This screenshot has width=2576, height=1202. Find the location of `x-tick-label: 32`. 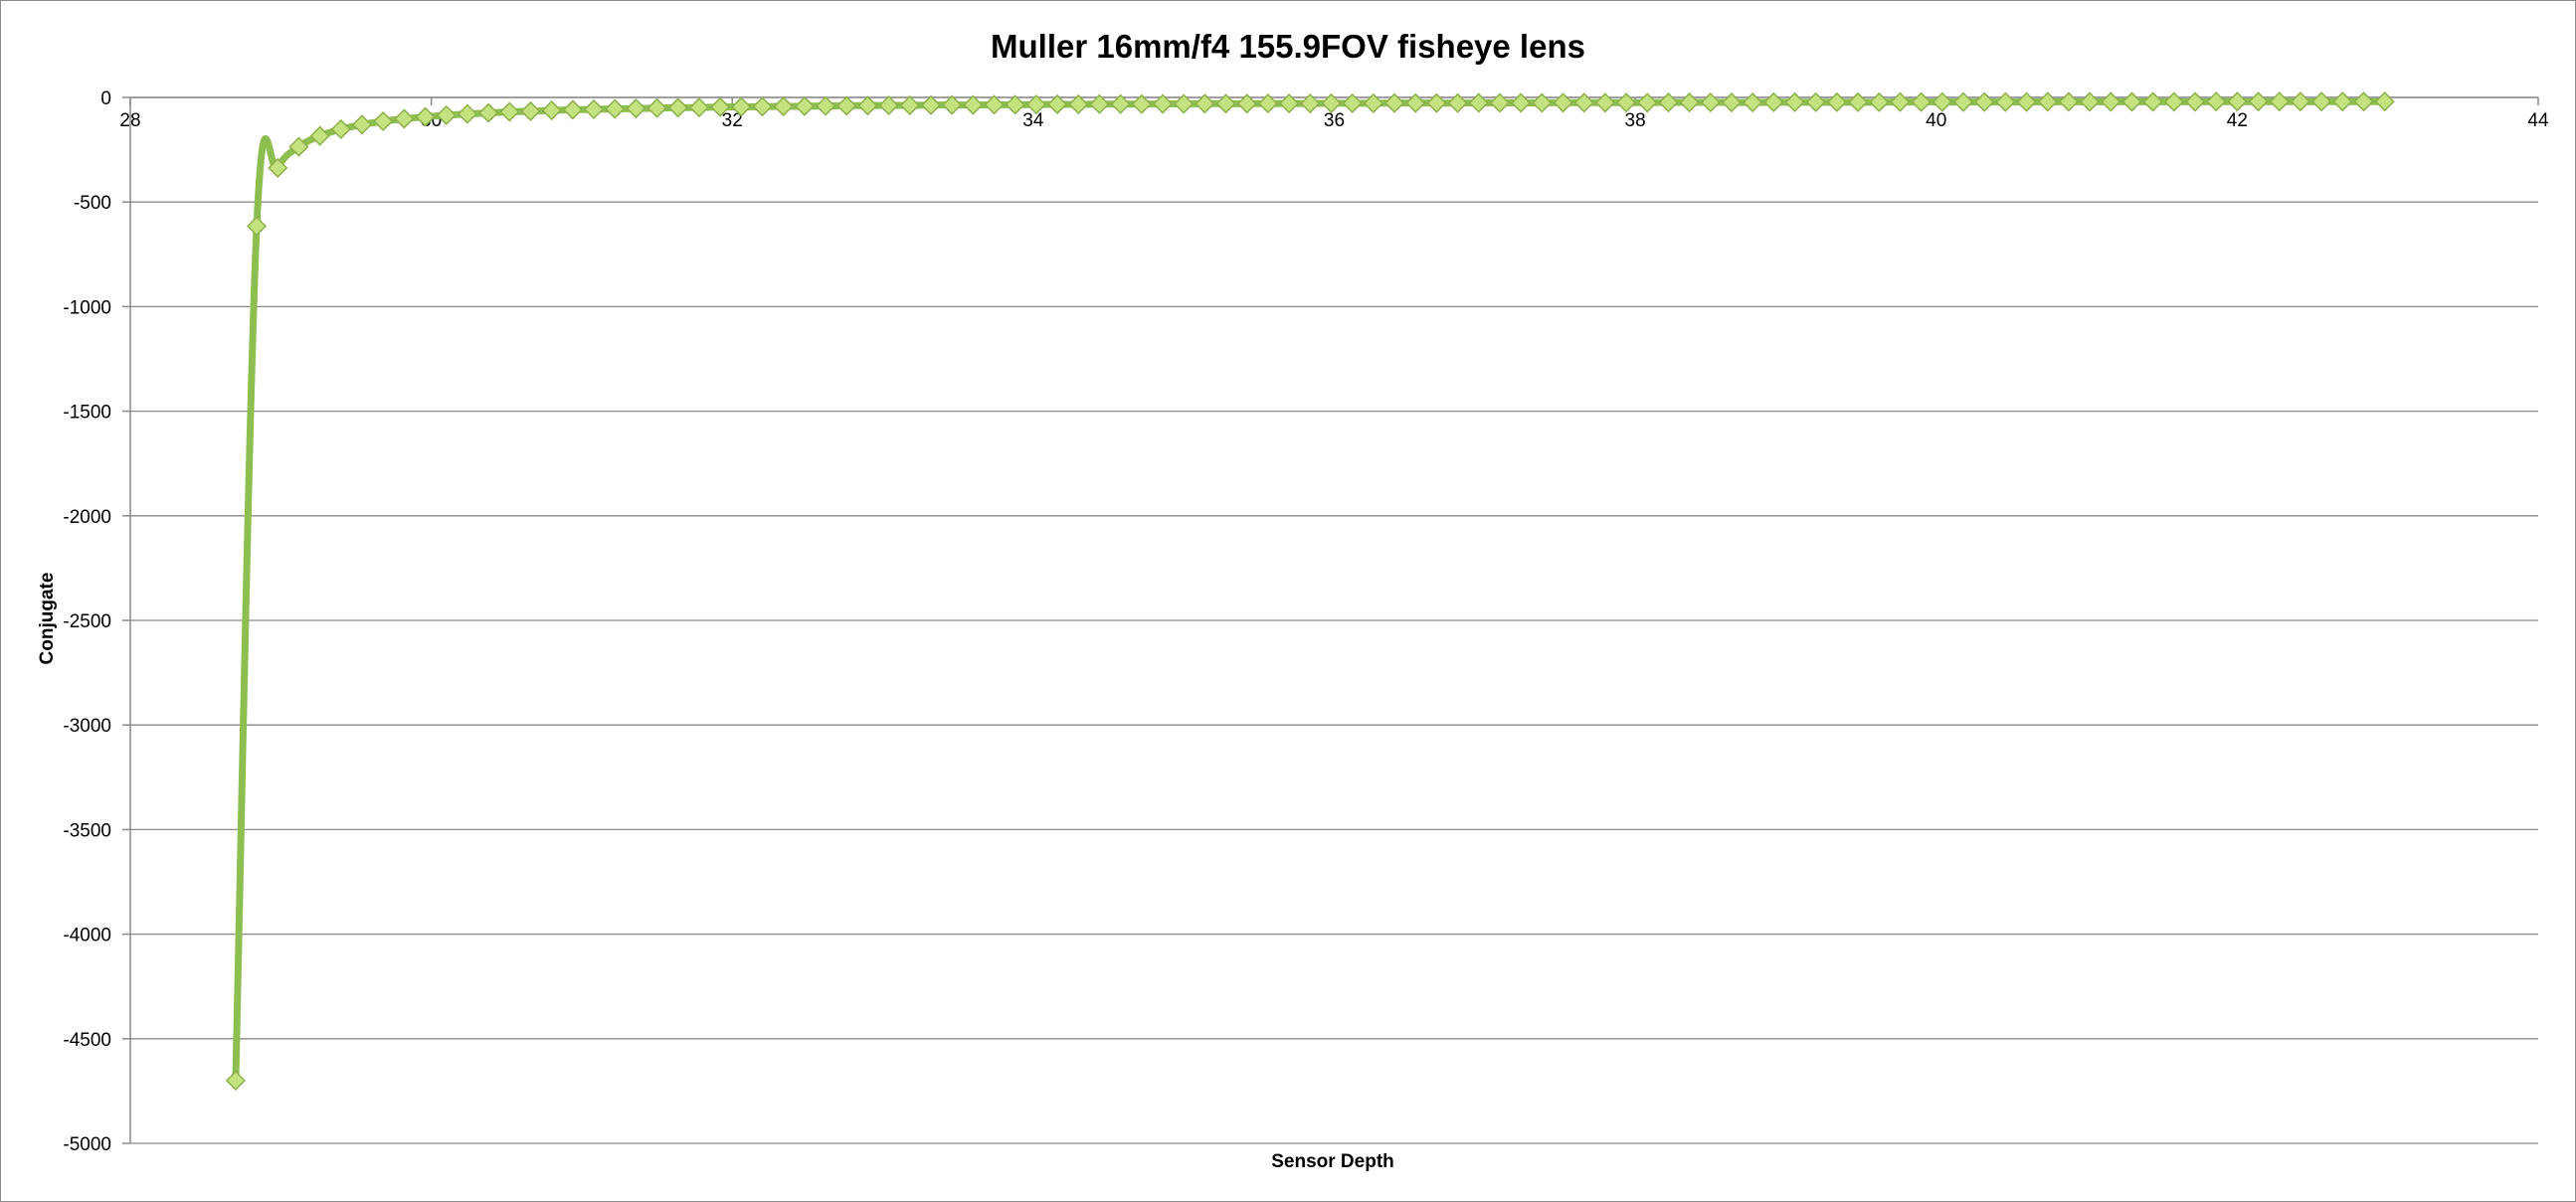

x-tick-label: 32 is located at coordinates (732, 120).